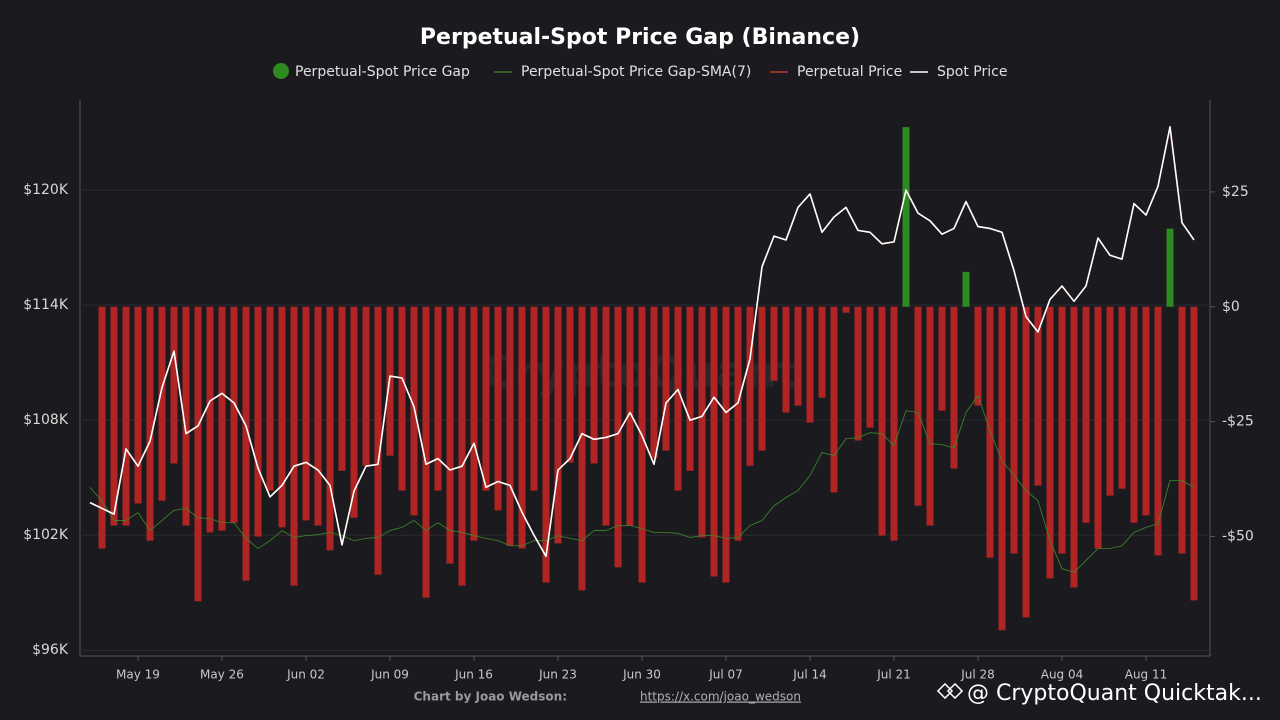  I want to click on legend-label: Perpetual-Spot Price Gap-SMA(7), so click(636, 72).